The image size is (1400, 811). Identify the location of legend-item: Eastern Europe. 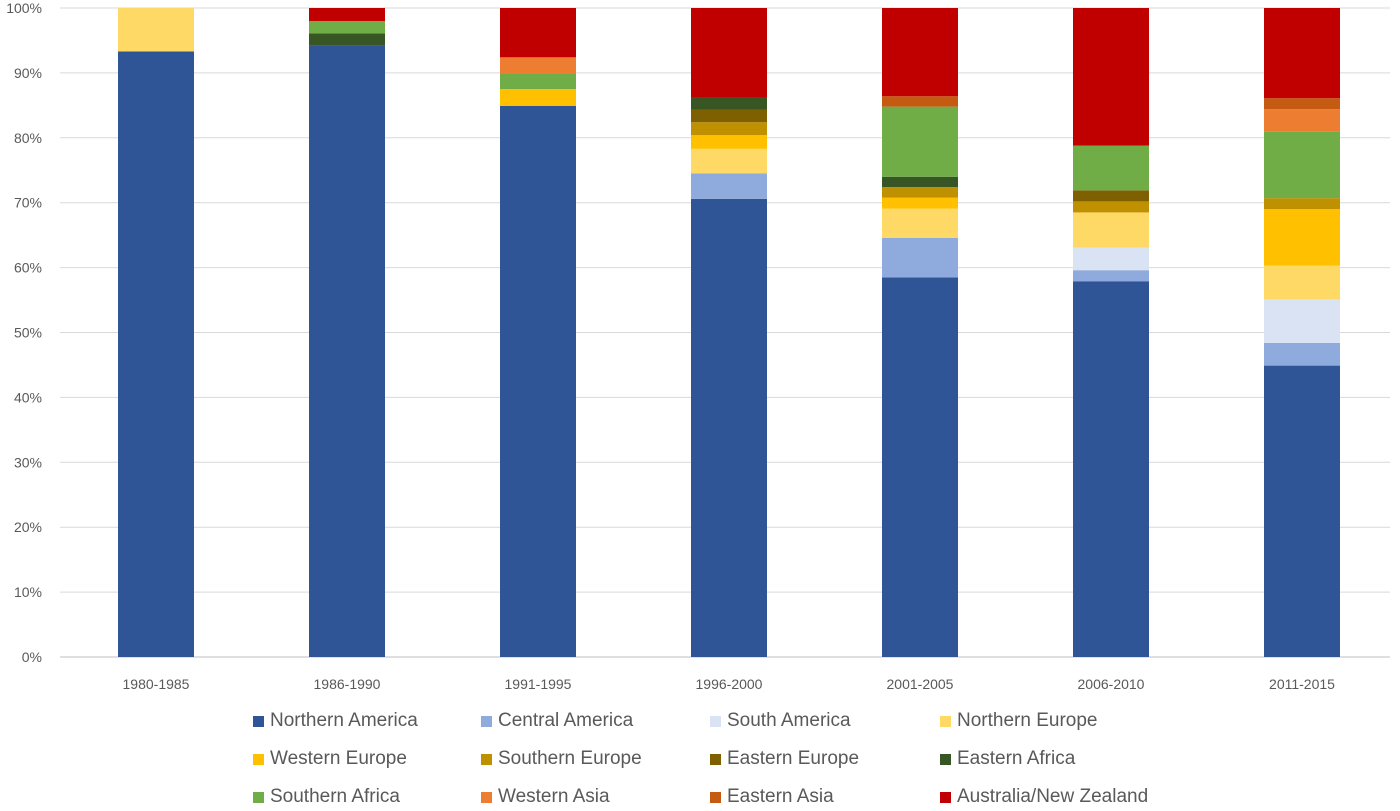
(784, 759).